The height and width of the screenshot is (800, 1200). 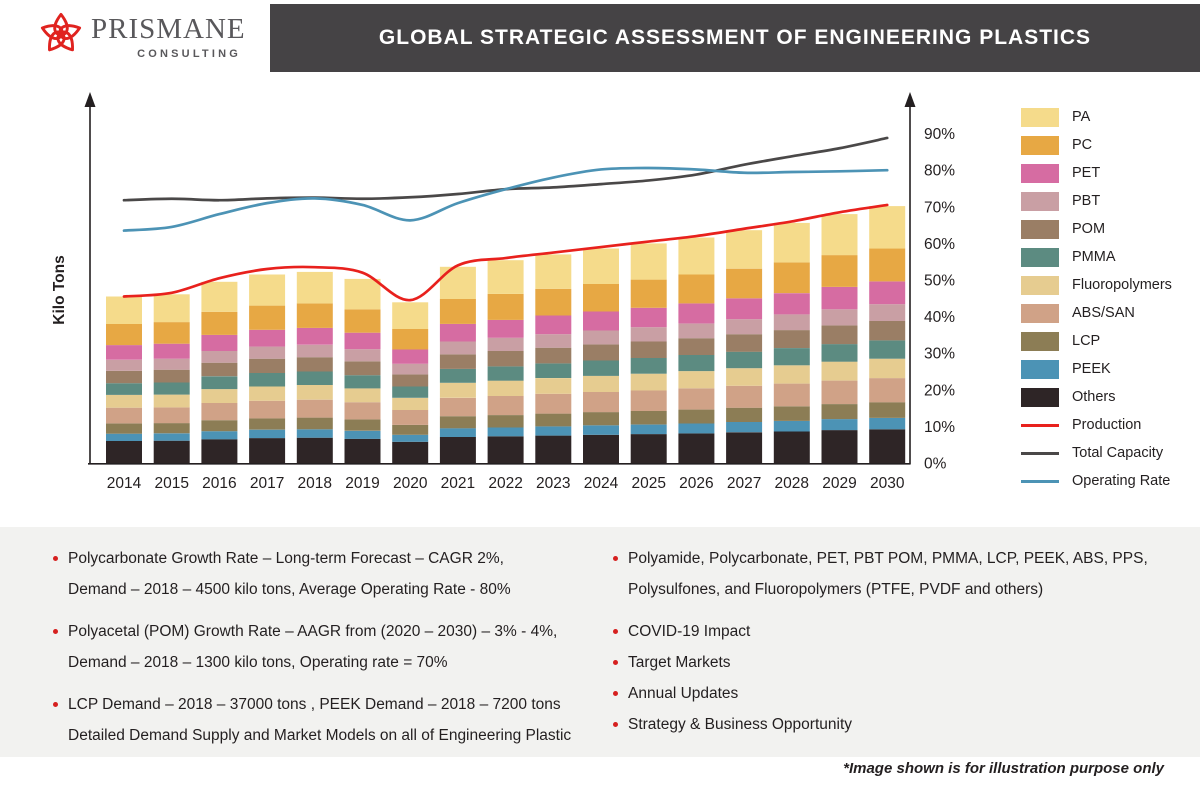 I want to click on bar-segment-2018-PMMA, so click(x=314, y=378).